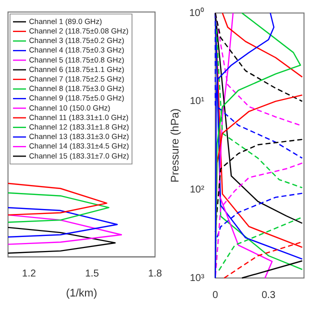  I want to click on y-tick-label: 10², so click(197, 190).